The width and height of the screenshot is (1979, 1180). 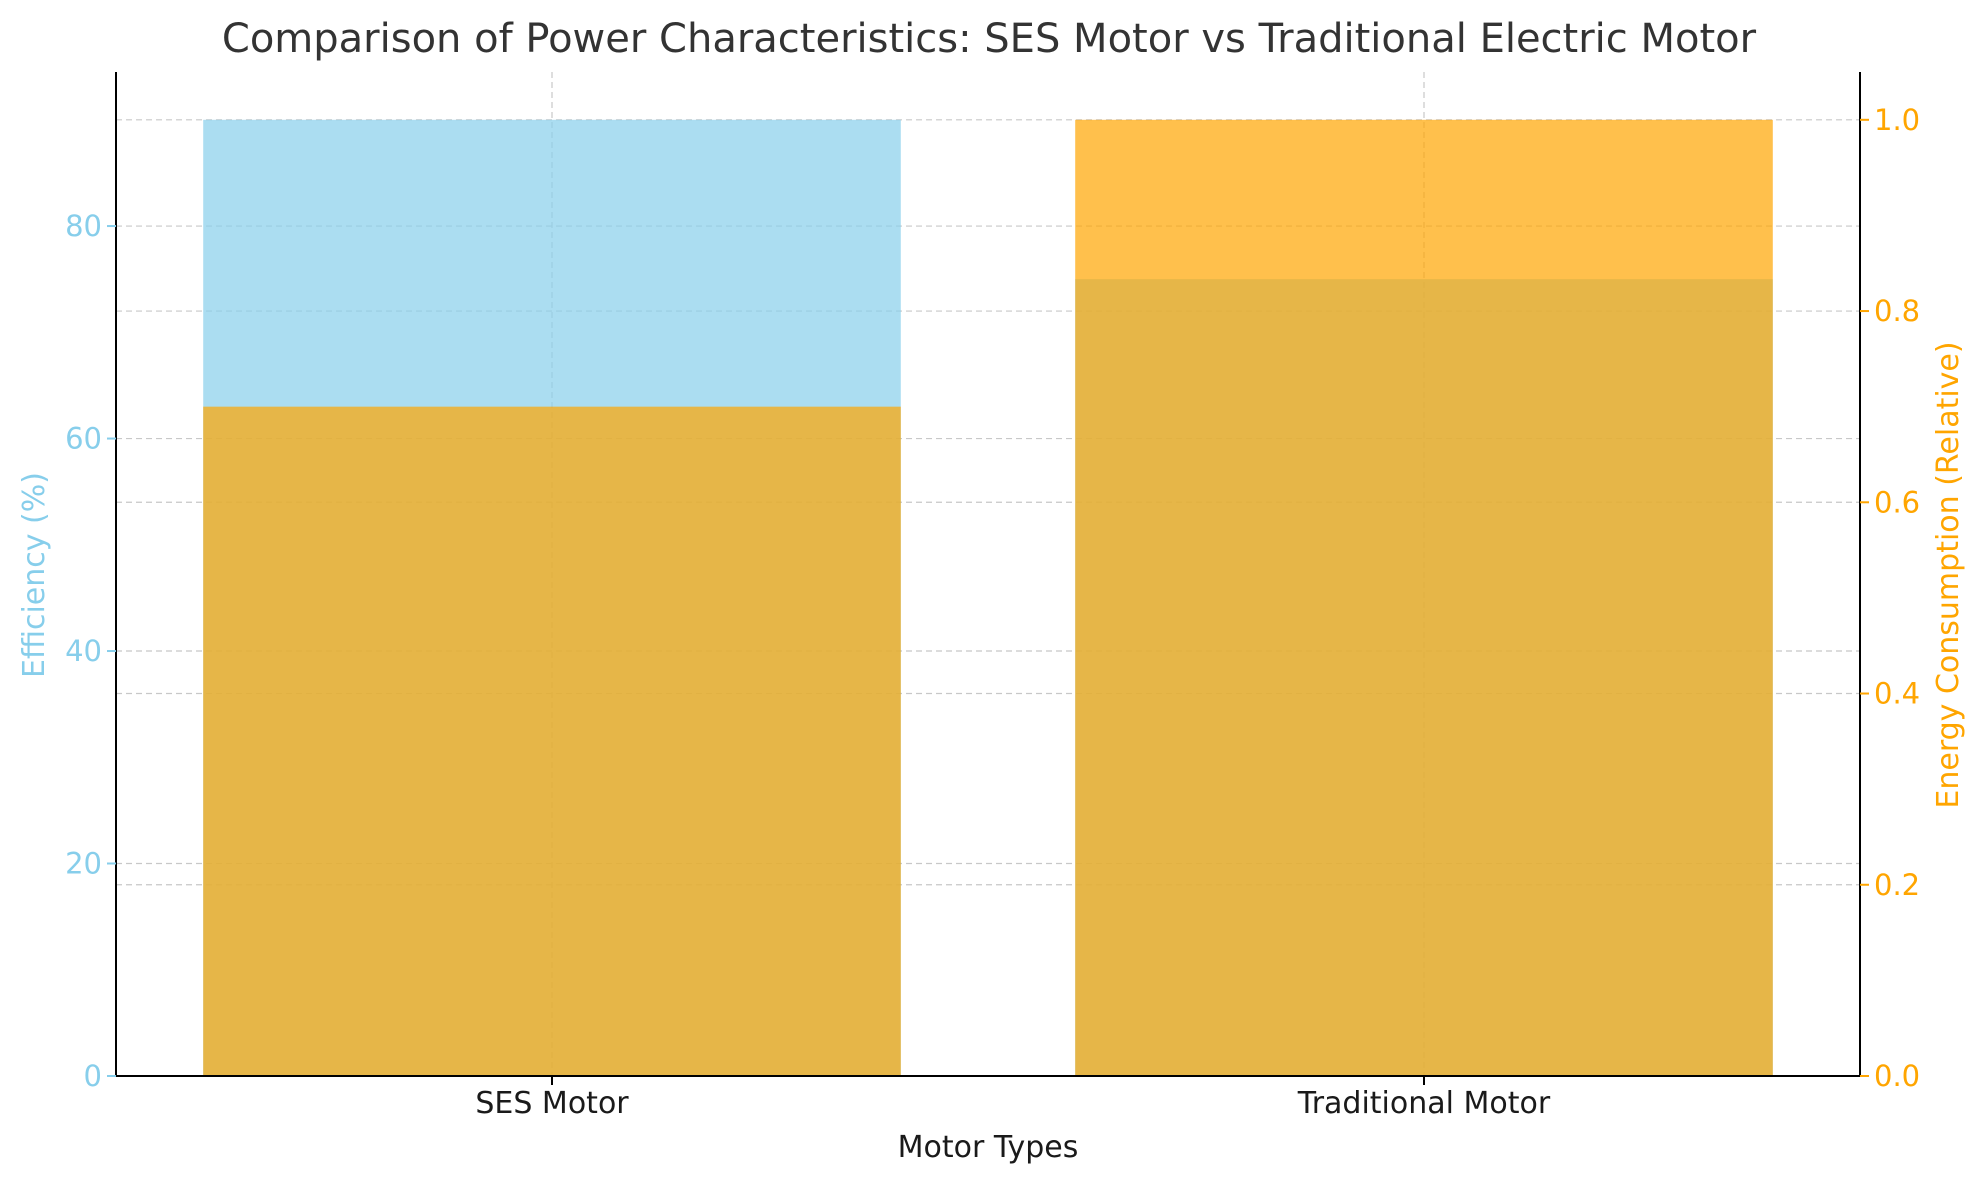 I want to click on left-tick-label-1: 20, so click(x=83, y=864).